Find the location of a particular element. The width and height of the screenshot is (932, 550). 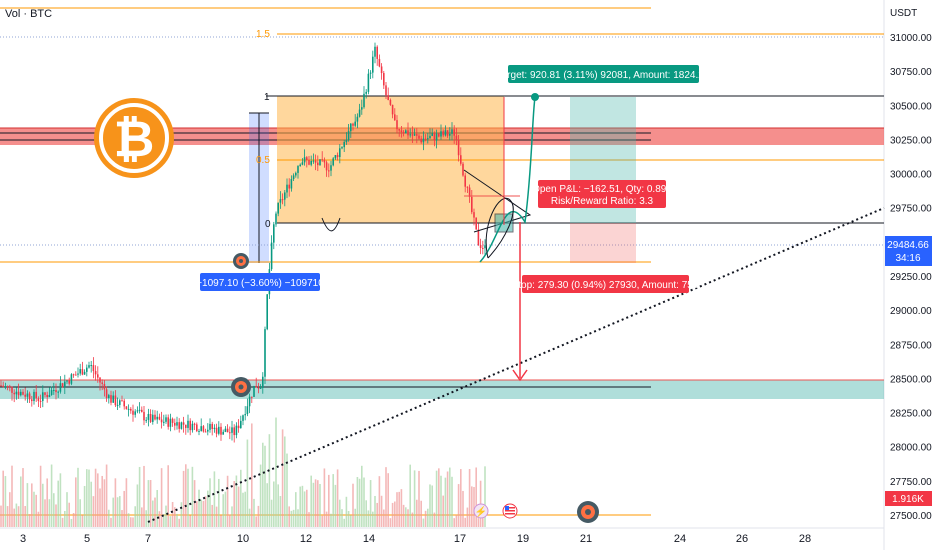

event-icon: ⚡ is located at coordinates (481, 511).